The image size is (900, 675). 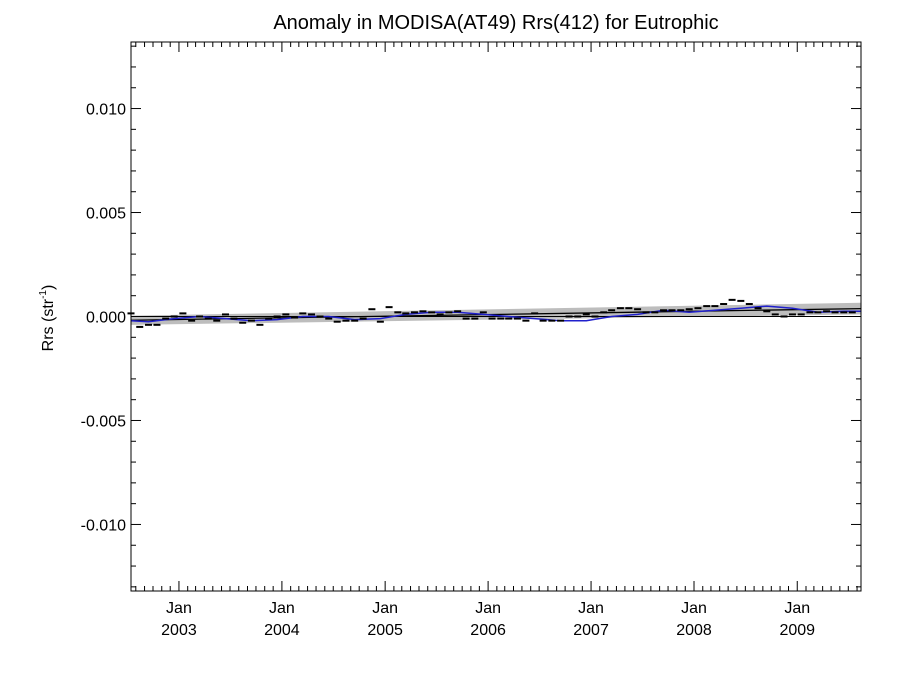 What do you see at coordinates (282, 630) in the screenshot?
I see `x-tick-label-year: 2004` at bounding box center [282, 630].